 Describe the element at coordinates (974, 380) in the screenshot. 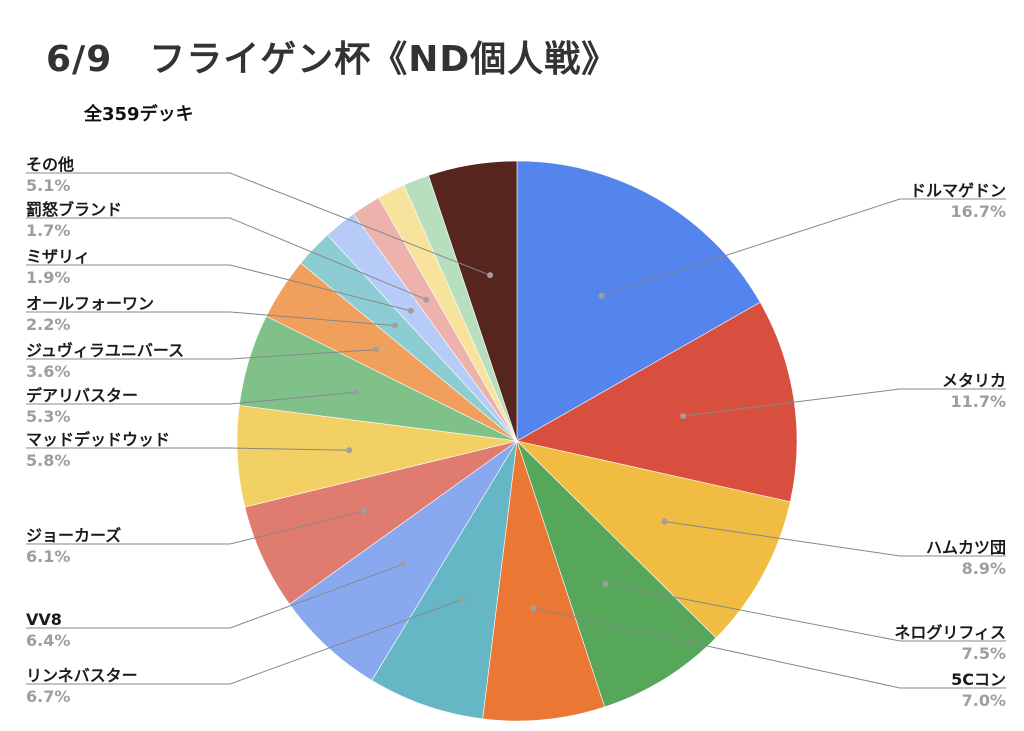

I see `slice-name-label: メタリカ` at that location.